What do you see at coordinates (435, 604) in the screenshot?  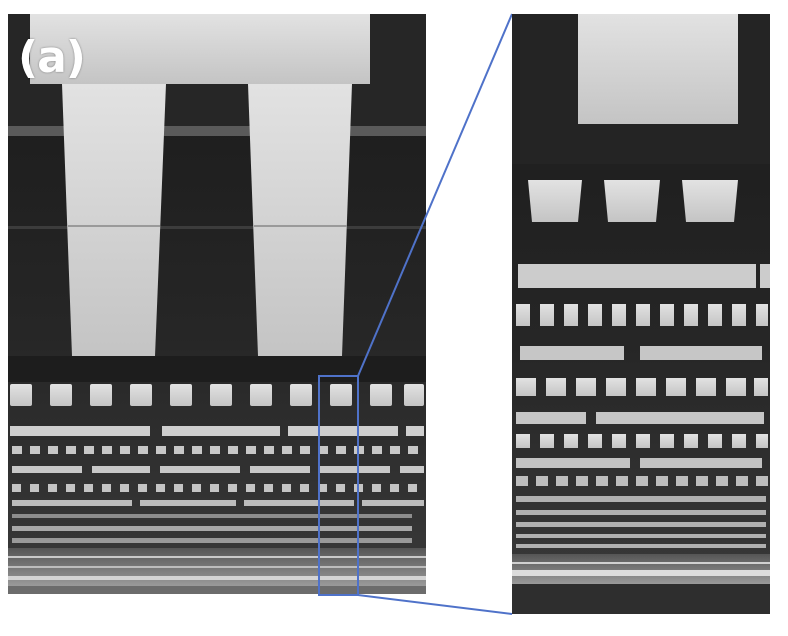 I see `zoom-connector-bottom` at bounding box center [435, 604].